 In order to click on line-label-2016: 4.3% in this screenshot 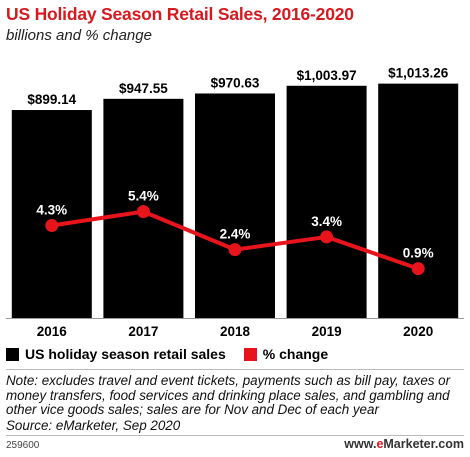, I will do `click(51, 210)`.